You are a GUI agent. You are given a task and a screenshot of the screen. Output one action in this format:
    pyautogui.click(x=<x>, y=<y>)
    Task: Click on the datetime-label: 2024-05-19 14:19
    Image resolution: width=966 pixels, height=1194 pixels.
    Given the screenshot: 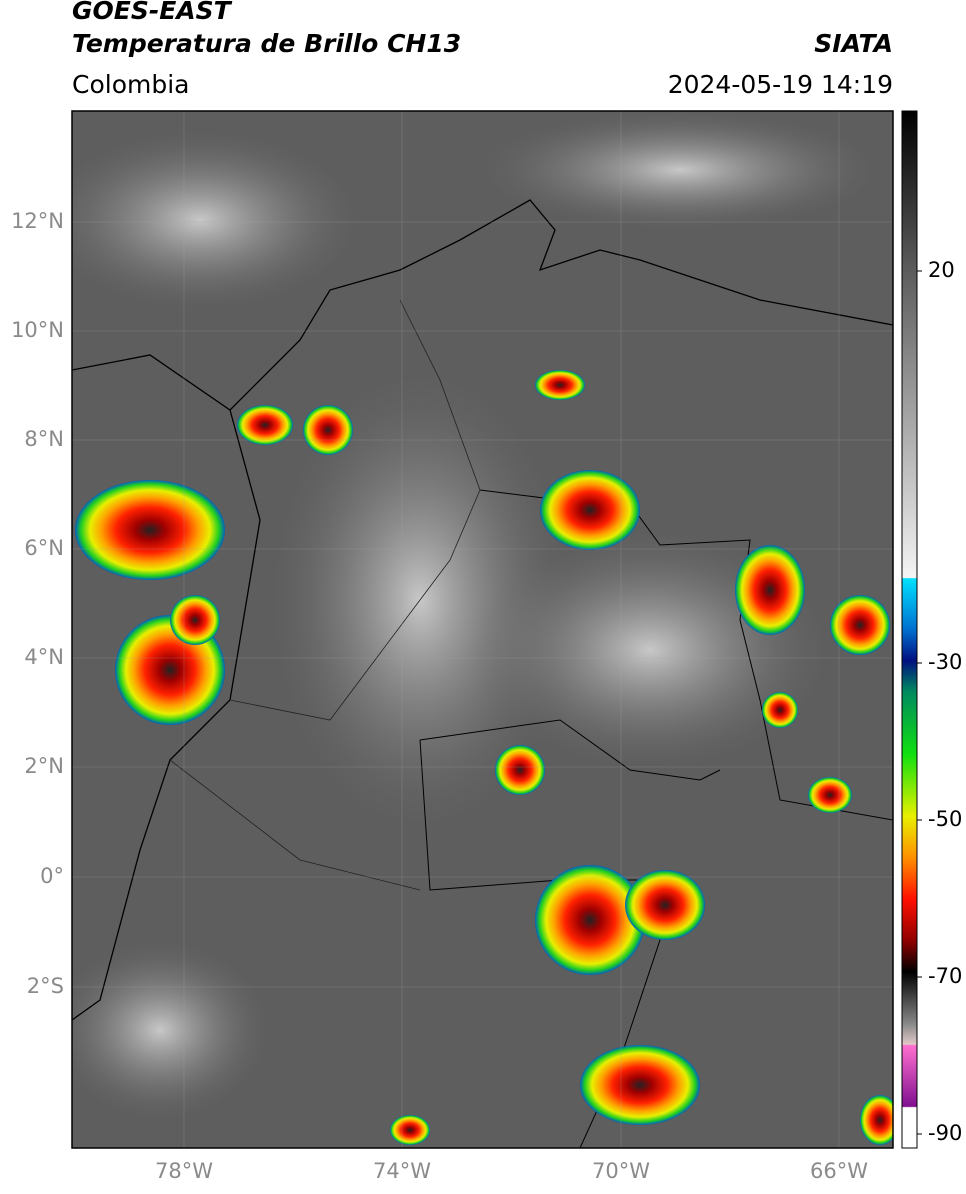 What is the action you would take?
    pyautogui.click(x=780, y=84)
    